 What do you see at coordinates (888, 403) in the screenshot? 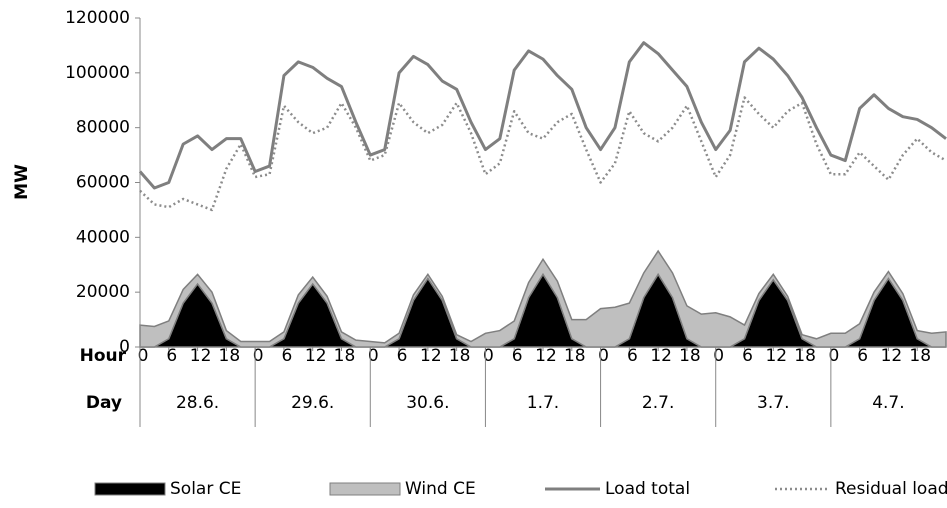
I see `day-label: 4.7.` at bounding box center [888, 403].